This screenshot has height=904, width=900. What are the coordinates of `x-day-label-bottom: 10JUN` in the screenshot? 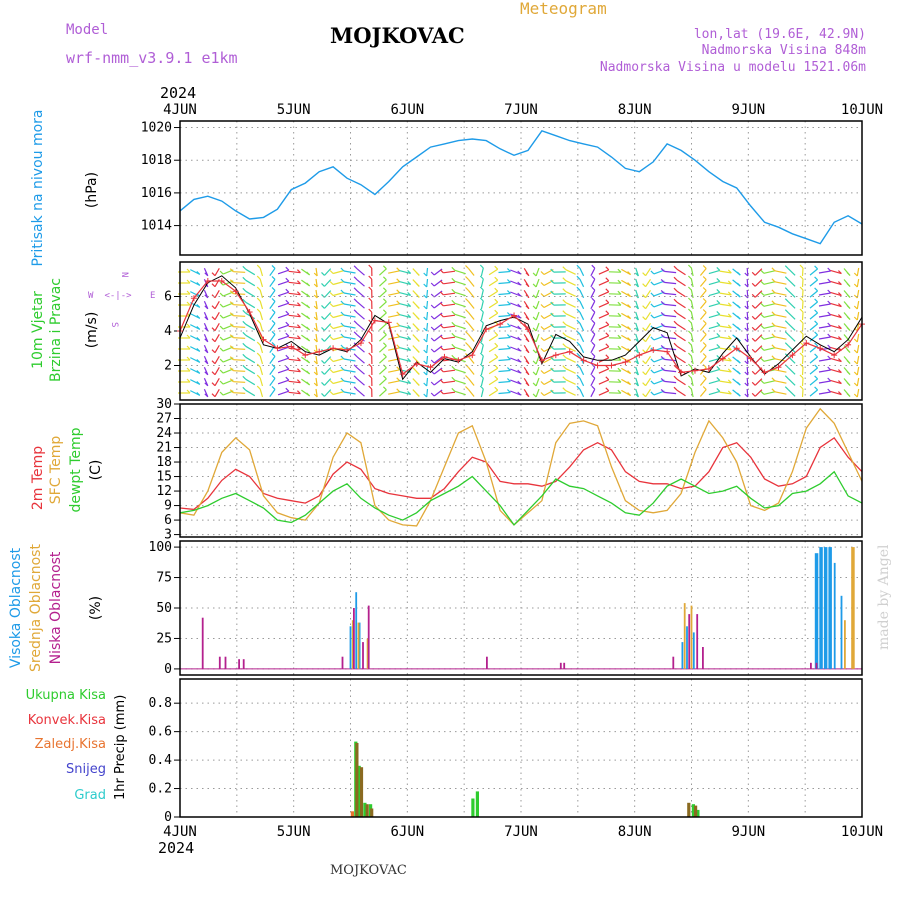 It's located at (862, 832).